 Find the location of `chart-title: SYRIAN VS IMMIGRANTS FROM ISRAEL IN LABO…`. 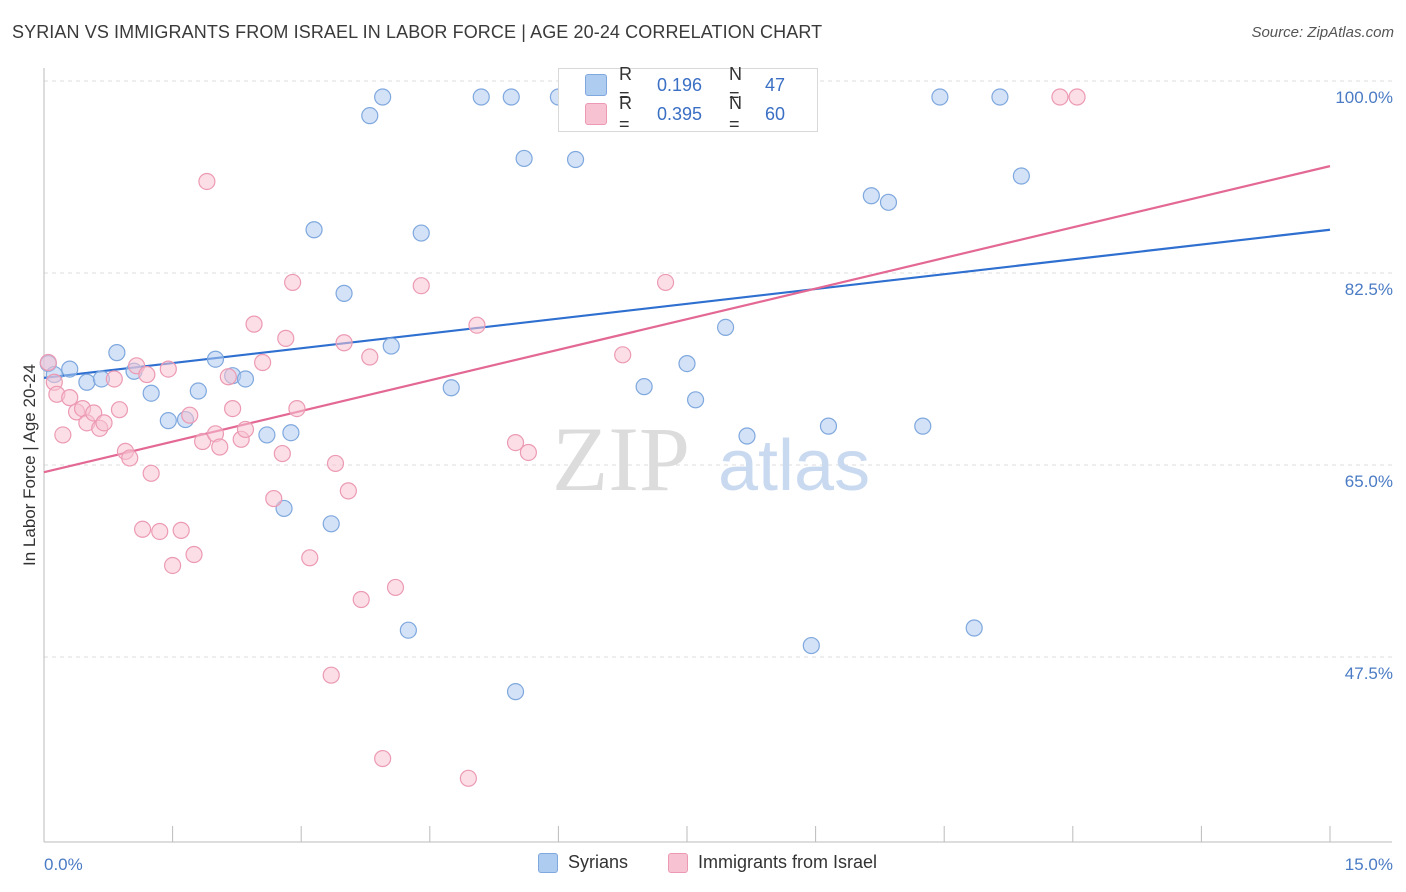

chart-title: SYRIAN VS IMMIGRANTS FROM ISRAEL IN LABO… is located at coordinates (417, 32).